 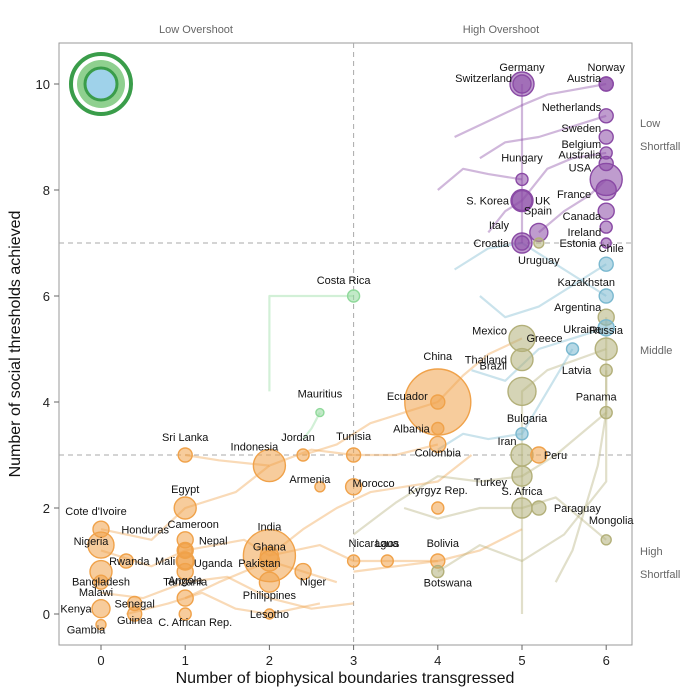 What do you see at coordinates (606, 137) in the screenshot?
I see `point-sweden` at bounding box center [606, 137].